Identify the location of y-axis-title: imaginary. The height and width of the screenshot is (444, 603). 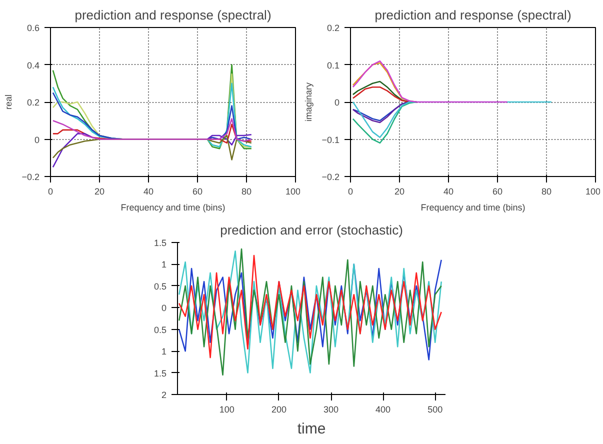
(309, 102).